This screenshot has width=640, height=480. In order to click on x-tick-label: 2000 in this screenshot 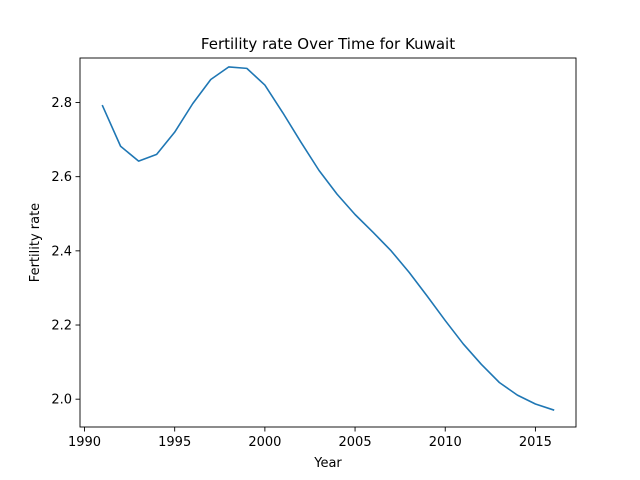, I will do `click(264, 442)`.